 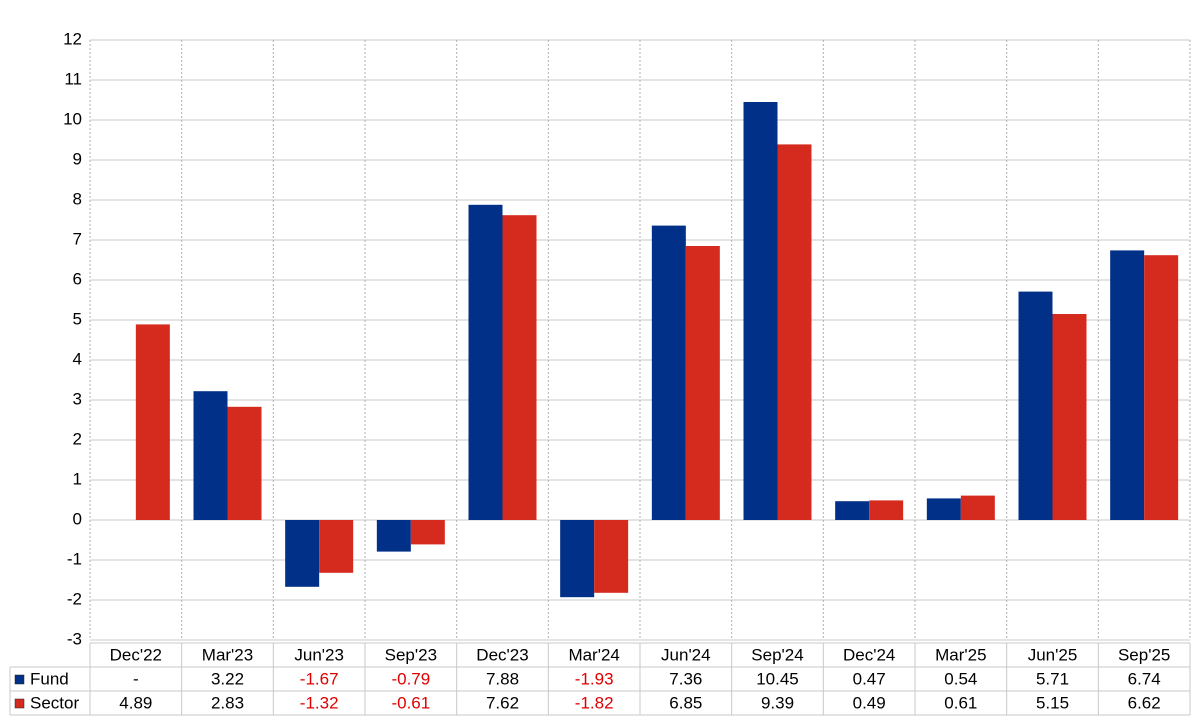 I want to click on table-cell: 0.54, so click(x=960, y=678).